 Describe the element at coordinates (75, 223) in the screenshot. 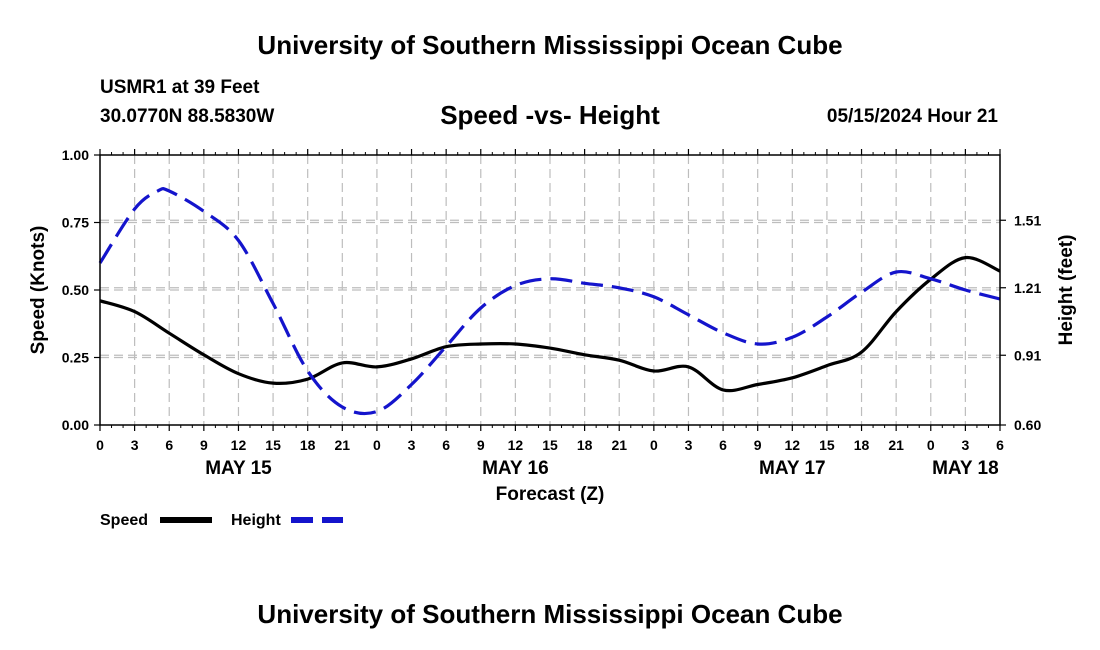

I see `y-tick-label: 0.75` at that location.